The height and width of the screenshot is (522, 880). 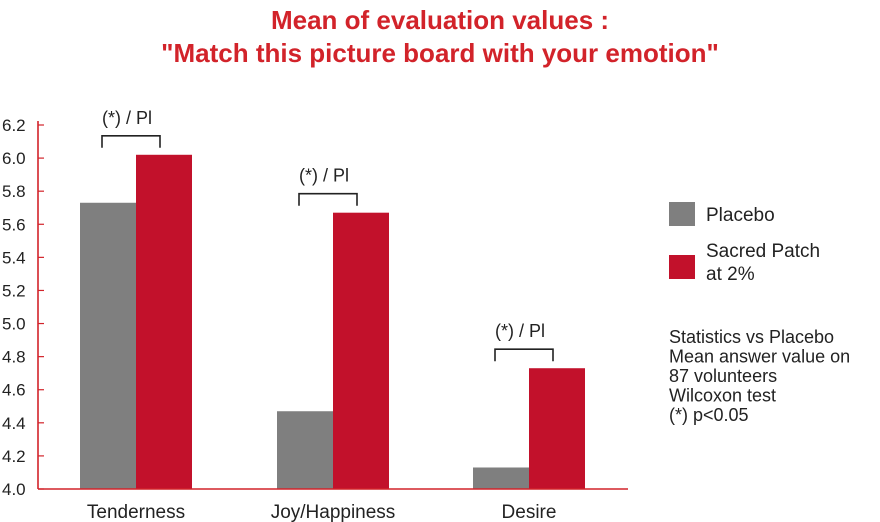 What do you see at coordinates (740, 215) in the screenshot?
I see `legend-label: Placebo` at bounding box center [740, 215].